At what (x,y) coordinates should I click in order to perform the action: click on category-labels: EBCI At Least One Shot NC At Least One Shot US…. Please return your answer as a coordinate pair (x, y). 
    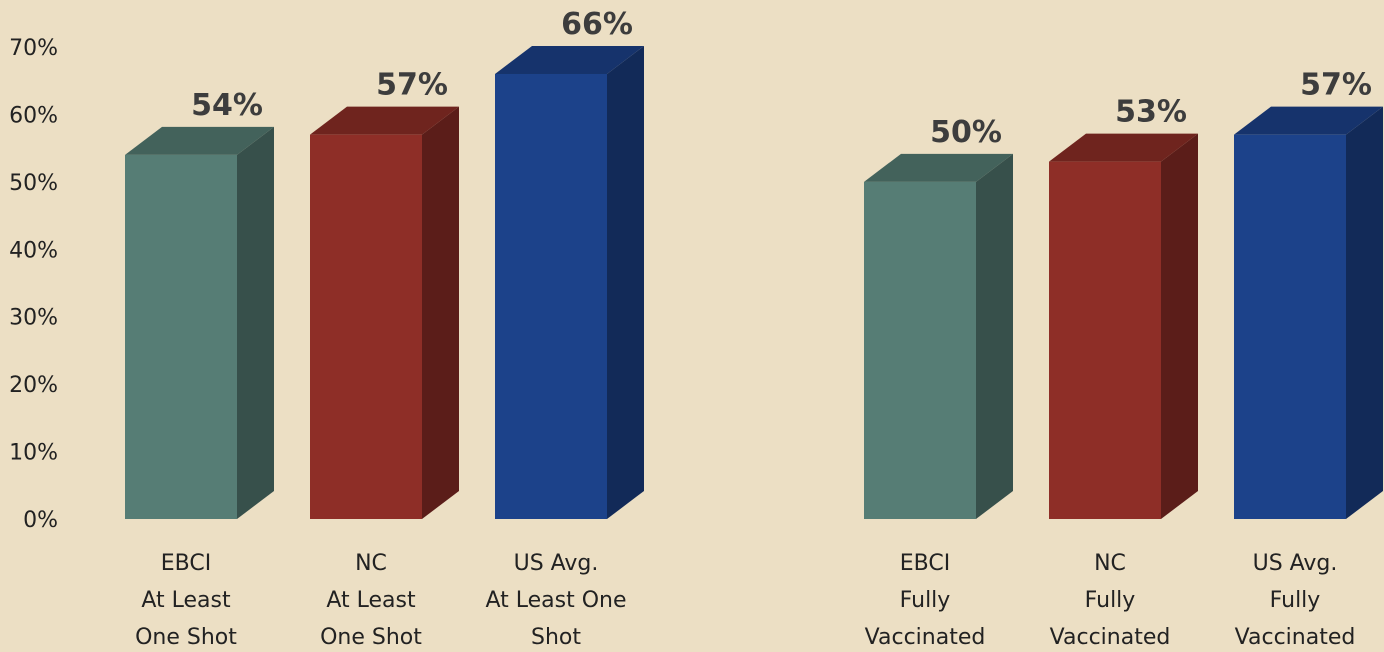
    Looking at the image, I should click on (745, 600).